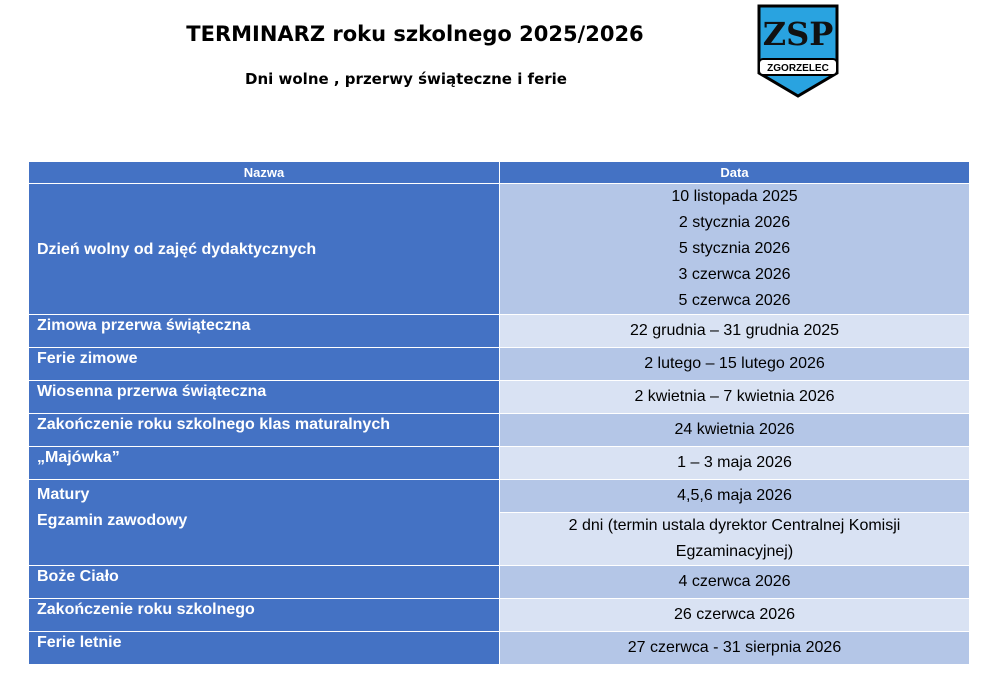 The width and height of the screenshot is (989, 680). I want to click on row-name: Ferie letnie, so click(264, 648).